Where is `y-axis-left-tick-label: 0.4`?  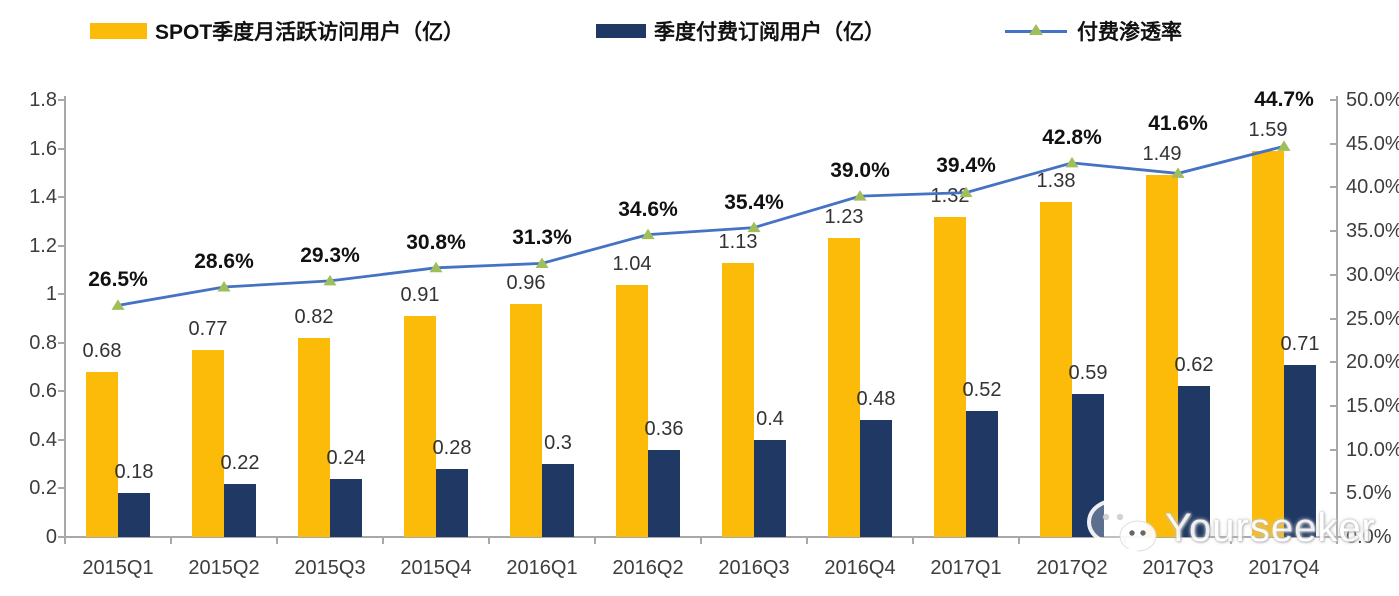 y-axis-left-tick-label: 0.4 is located at coordinates (43, 439).